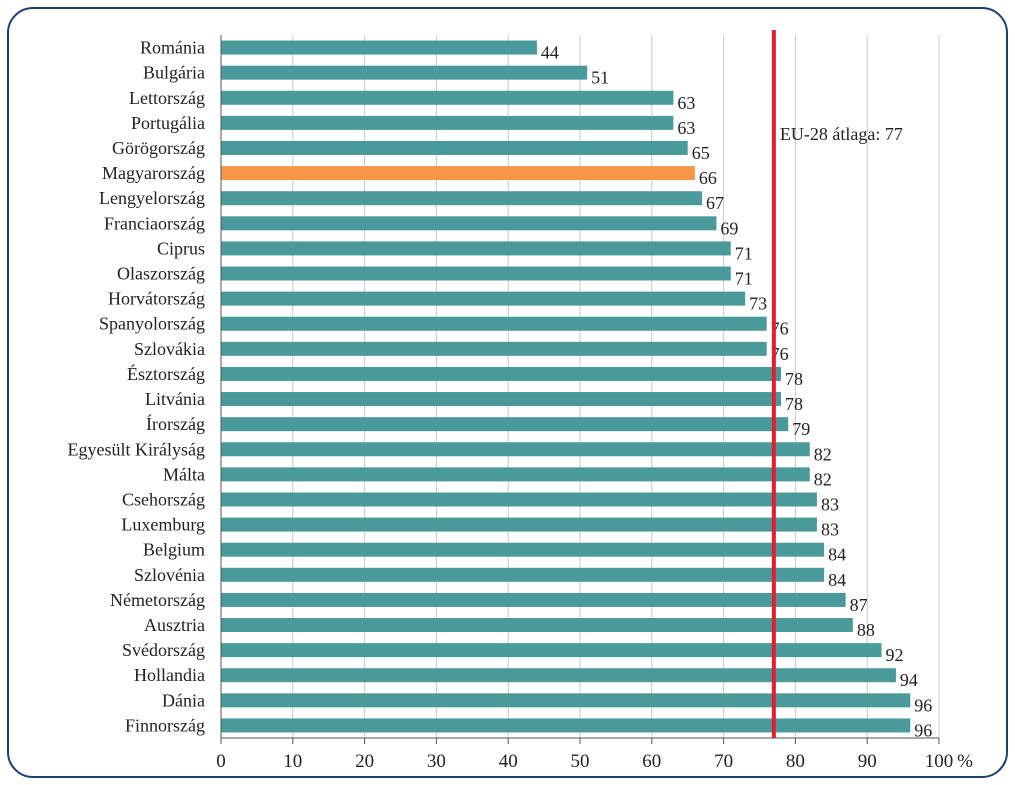  Describe the element at coordinates (174, 625) in the screenshot. I see `category-label: Ausztria` at that location.